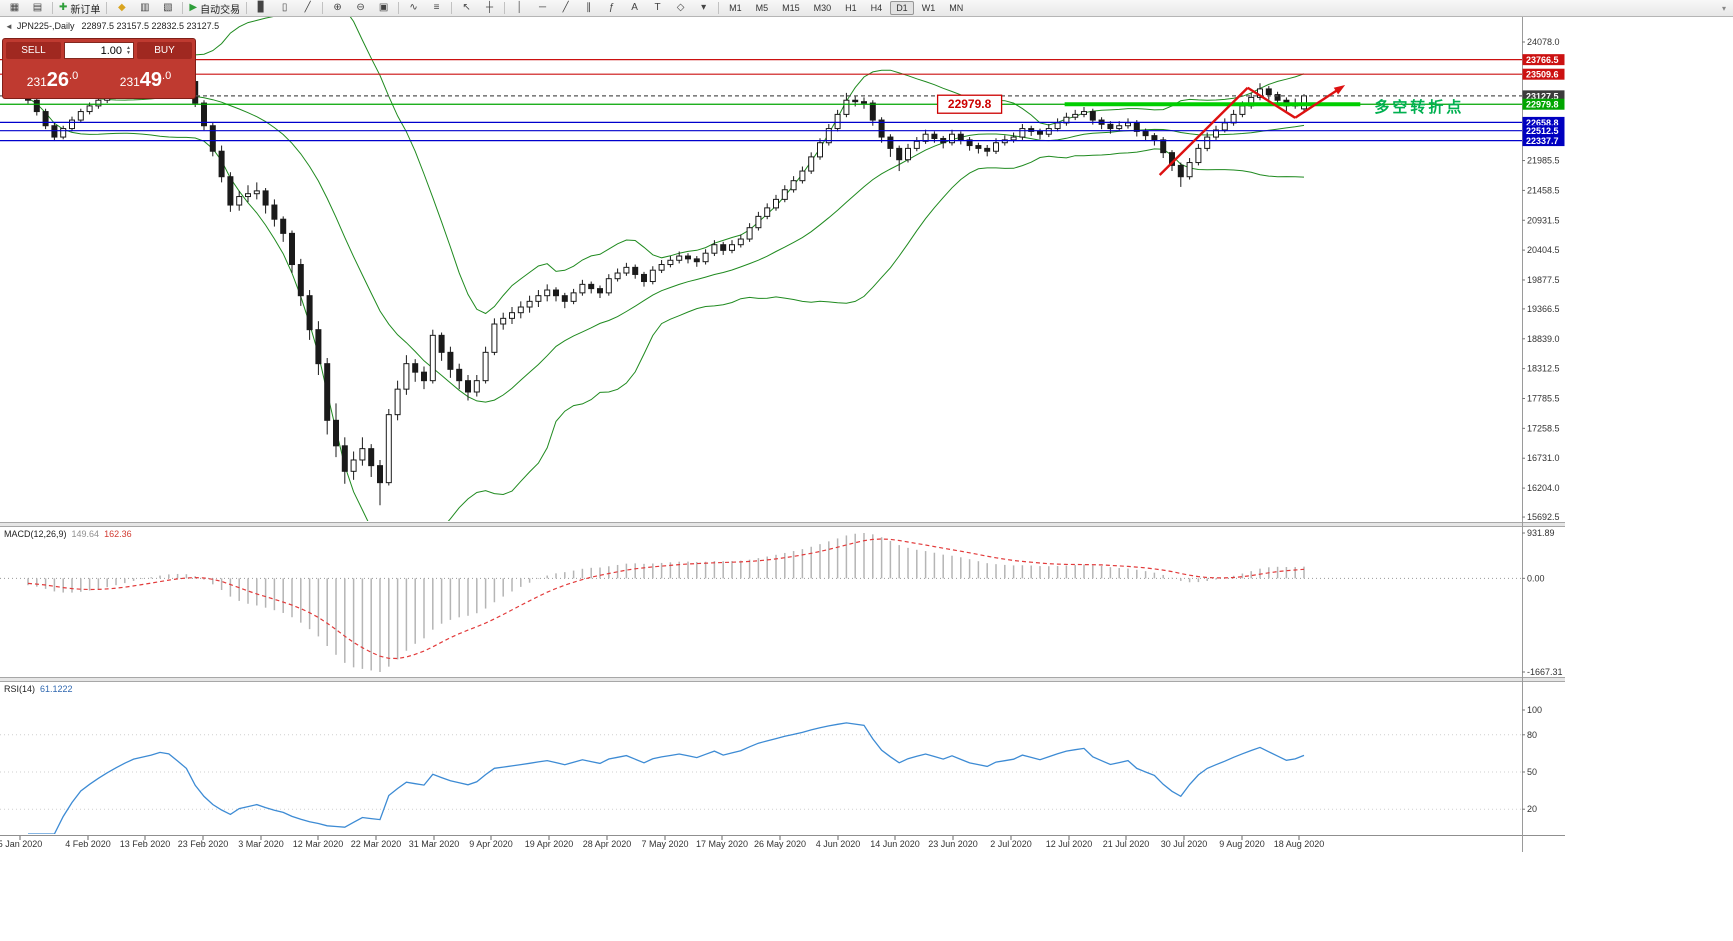  What do you see at coordinates (634, 8) in the screenshot?
I see `text-button: A` at bounding box center [634, 8].